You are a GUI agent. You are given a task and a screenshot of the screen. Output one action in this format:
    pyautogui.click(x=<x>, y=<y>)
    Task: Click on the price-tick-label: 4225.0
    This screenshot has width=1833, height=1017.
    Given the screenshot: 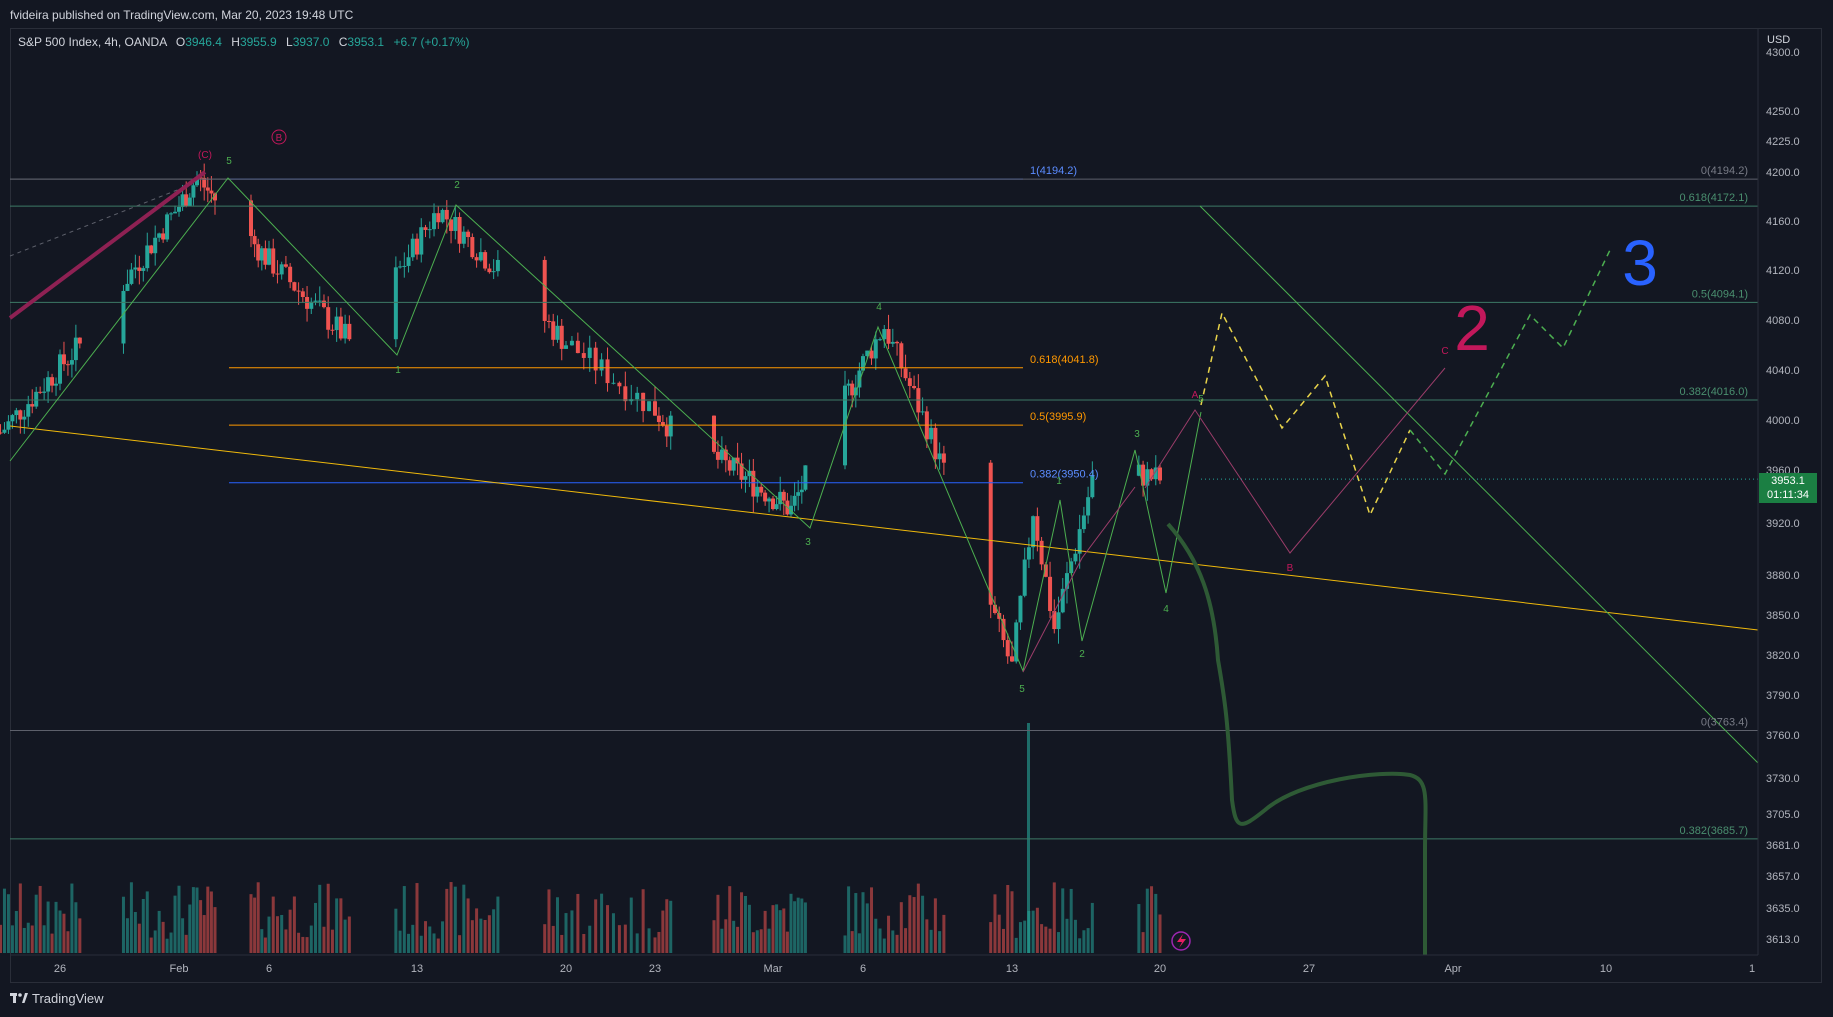 What is the action you would take?
    pyautogui.click(x=1783, y=142)
    